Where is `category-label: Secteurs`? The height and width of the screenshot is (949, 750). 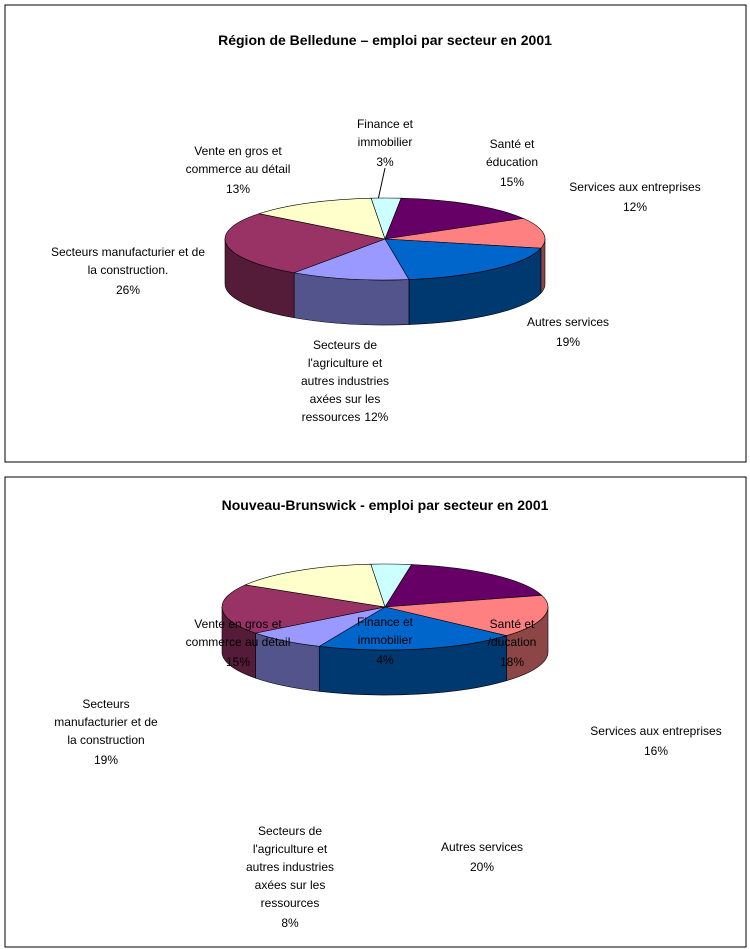 category-label: Secteurs is located at coordinates (105, 704).